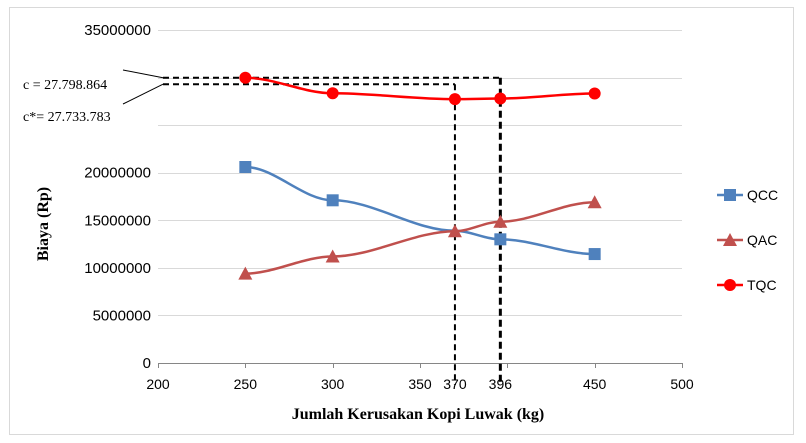  I want to click on y-axis-title: Biaya (Rp), so click(43, 224).